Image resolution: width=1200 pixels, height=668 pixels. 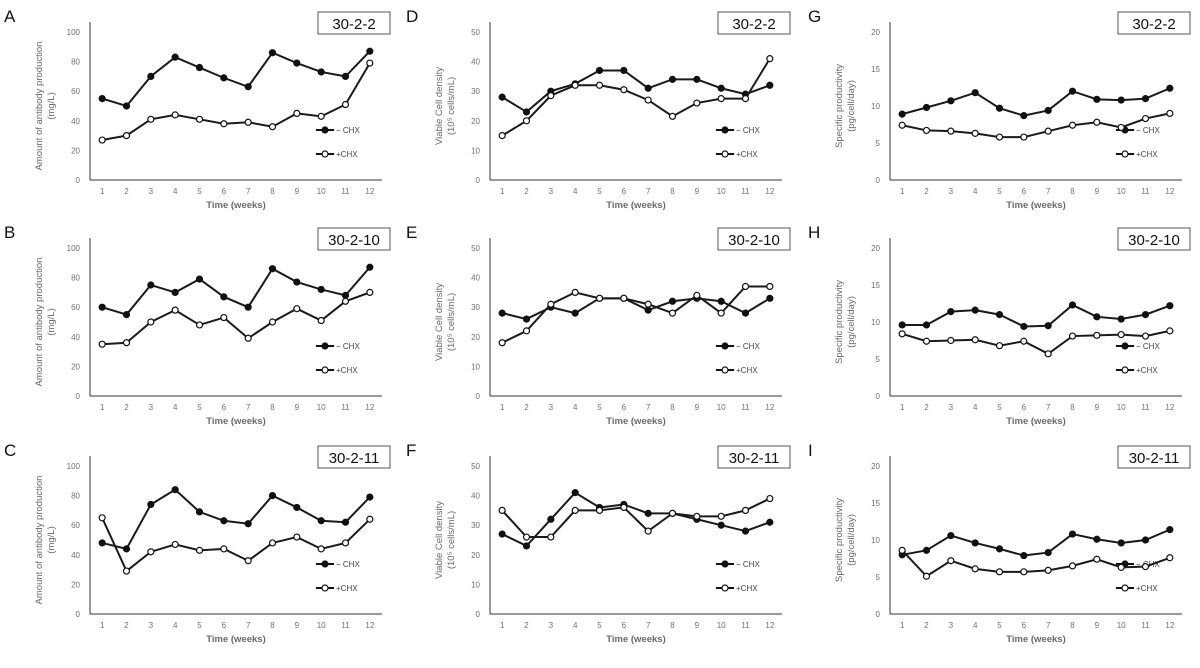 What do you see at coordinates (754, 458) in the screenshot?
I see `sample-label: 30-2-11` at bounding box center [754, 458].